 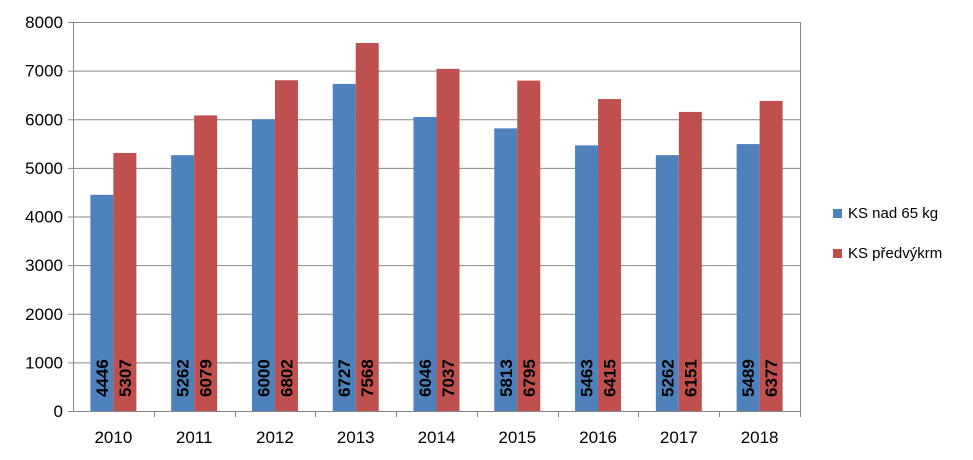 I want to click on data-label: 6046, so click(x=425, y=378).